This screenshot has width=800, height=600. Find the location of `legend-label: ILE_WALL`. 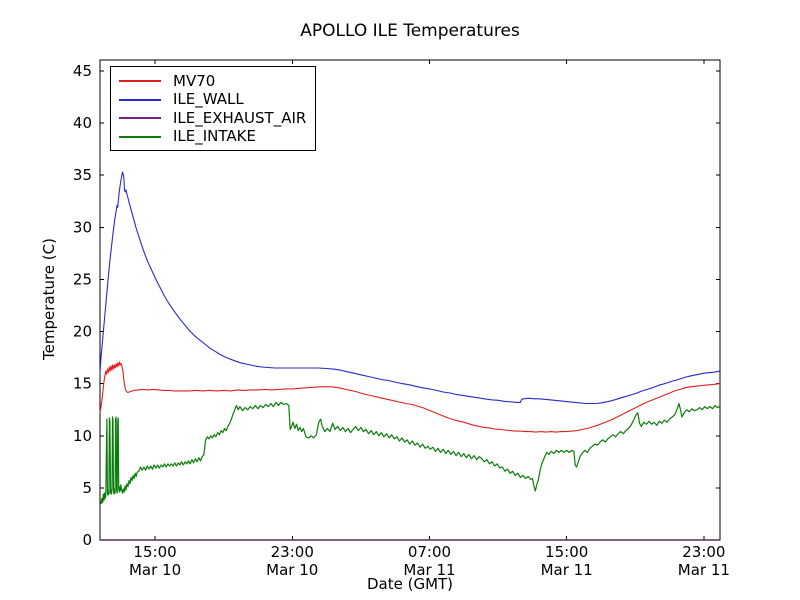

legend-label: ILE_WALL is located at coordinates (208, 99).